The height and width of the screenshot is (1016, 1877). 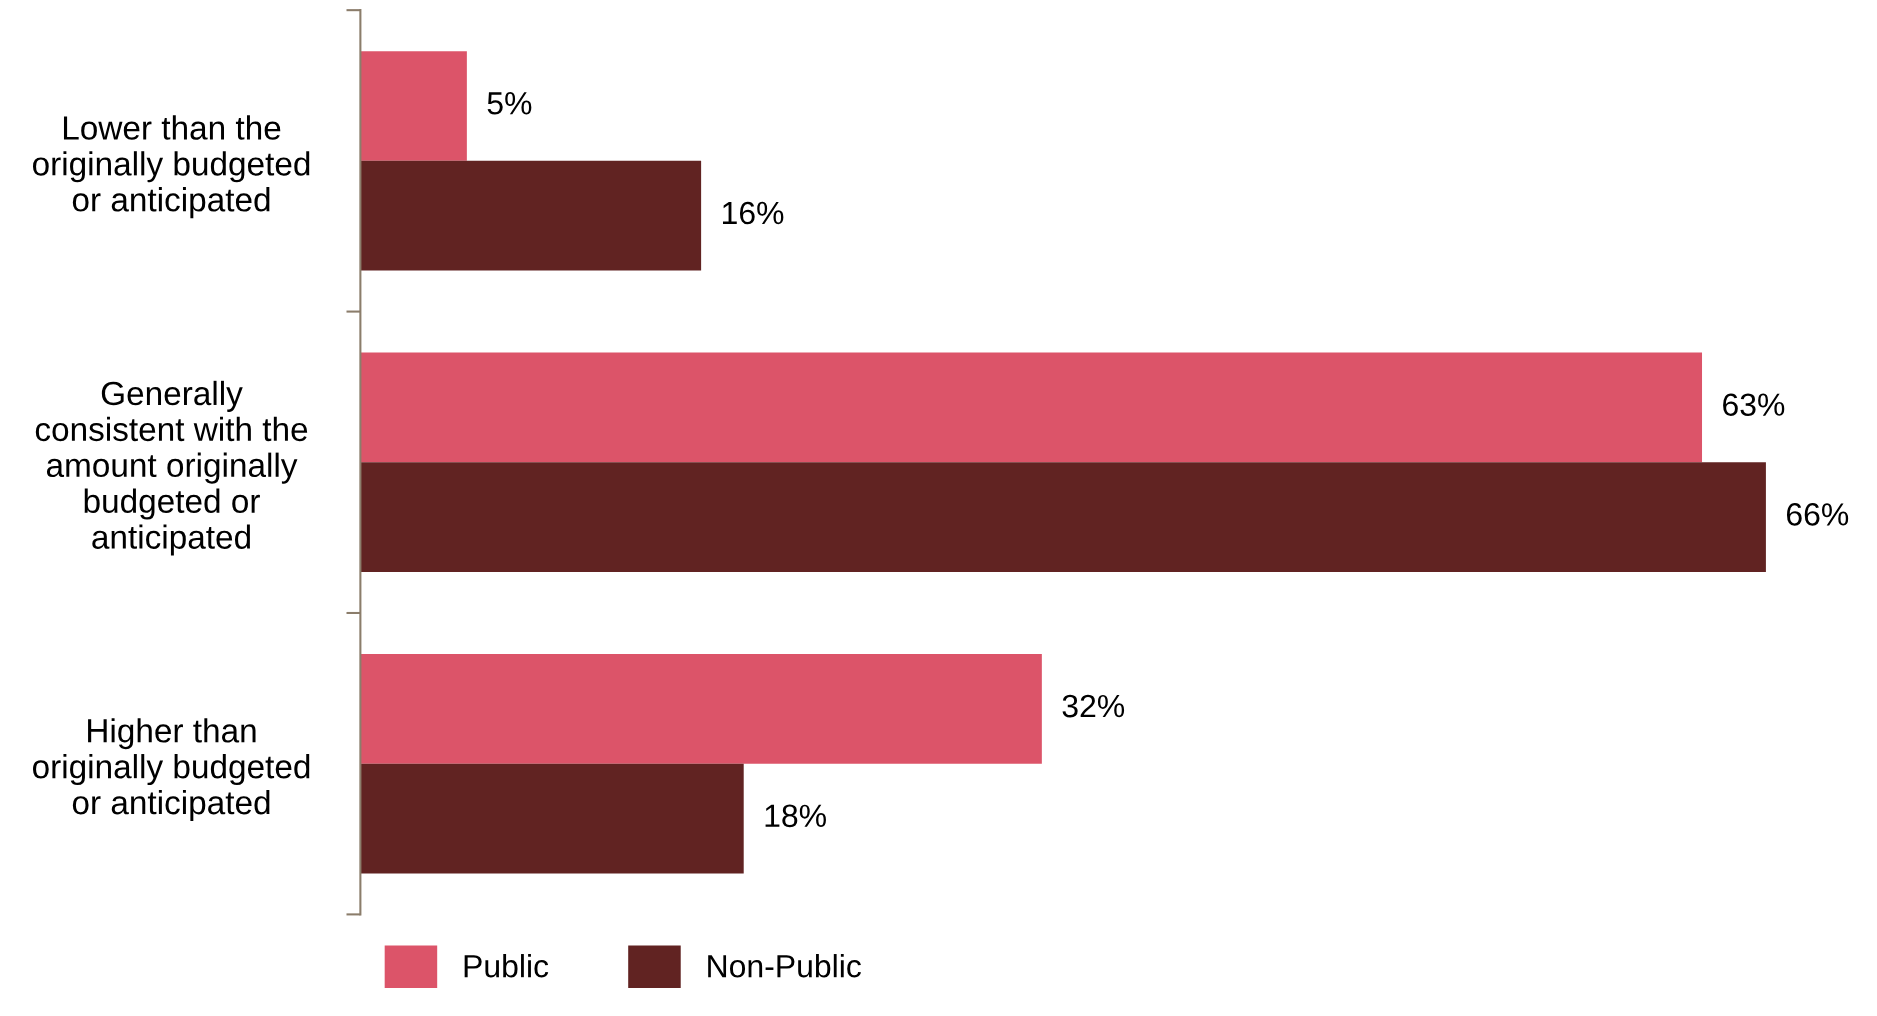 I want to click on data-label: 5%, so click(x=509, y=103).